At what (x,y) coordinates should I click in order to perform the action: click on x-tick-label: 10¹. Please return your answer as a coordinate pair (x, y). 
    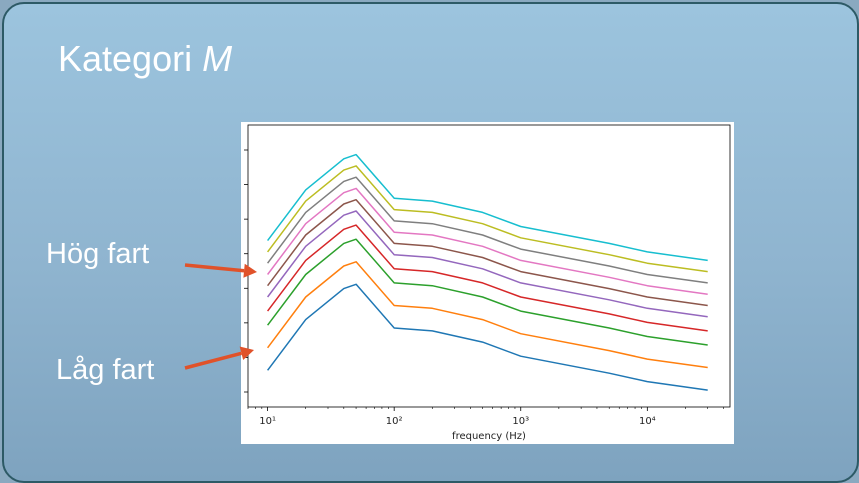
    Looking at the image, I should click on (267, 421).